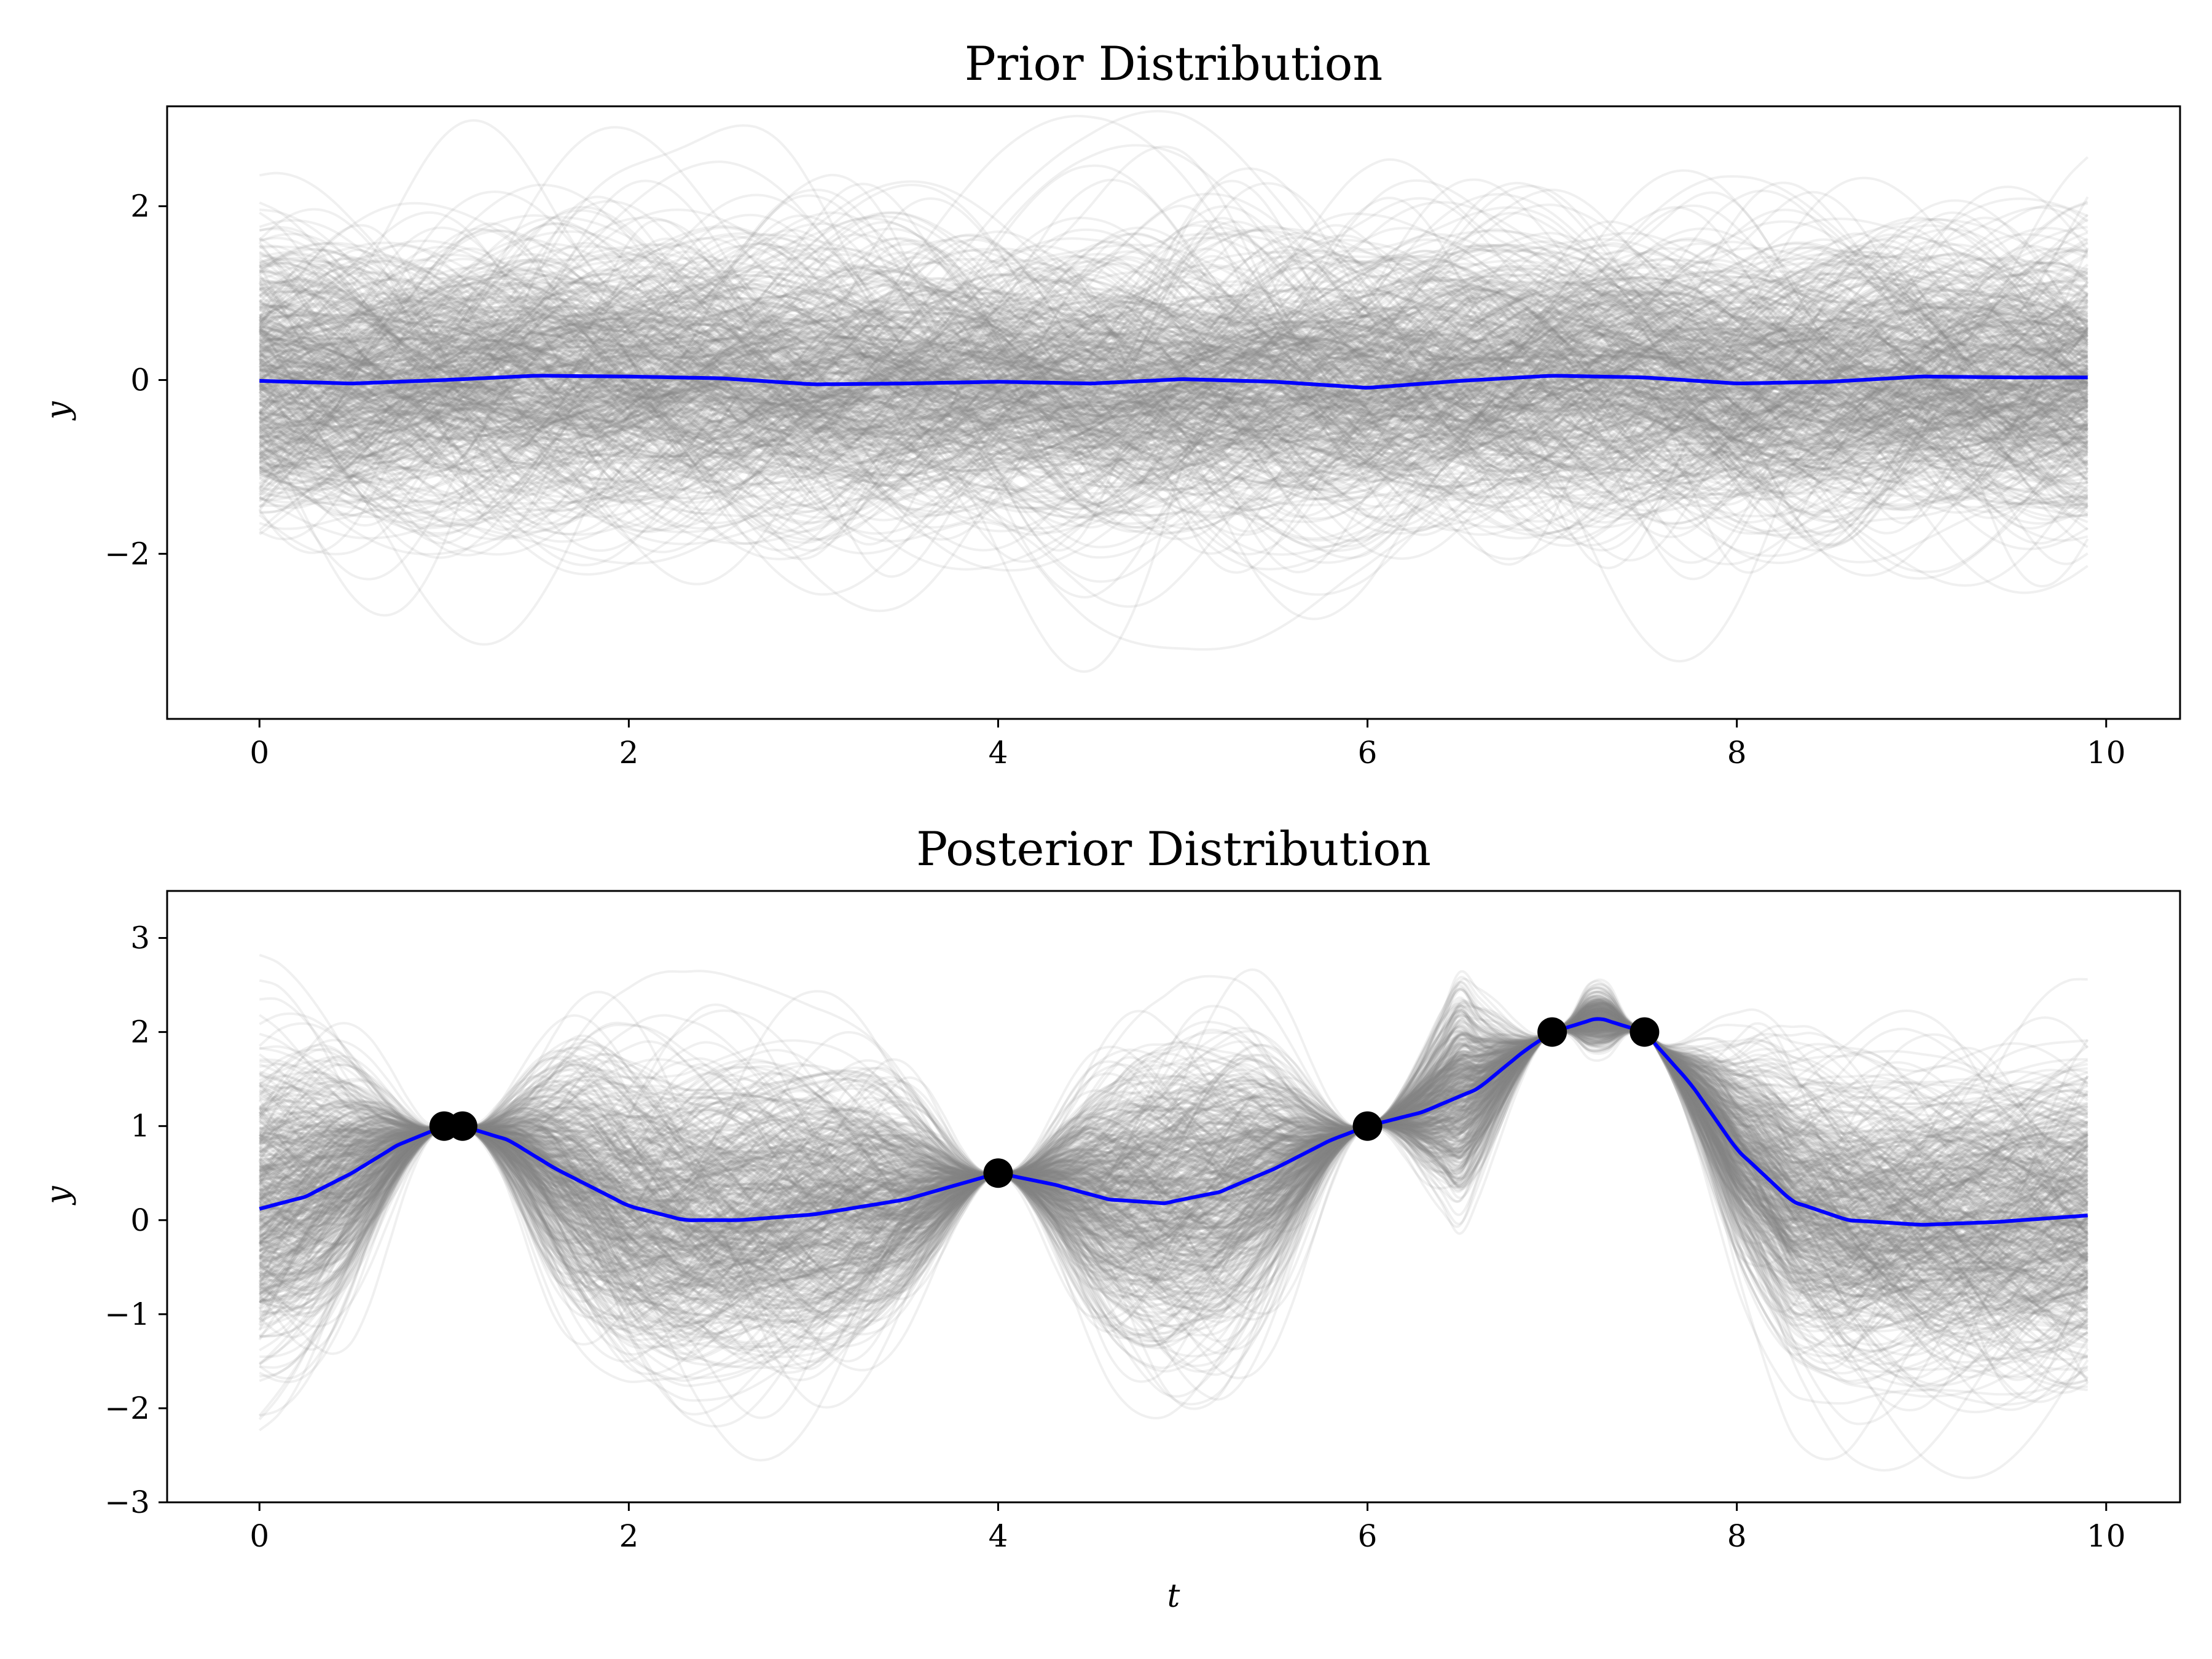 The height and width of the screenshot is (1659, 2212). Describe the element at coordinates (998, 753) in the screenshot. I see `prior-xtick-label: 4` at that location.